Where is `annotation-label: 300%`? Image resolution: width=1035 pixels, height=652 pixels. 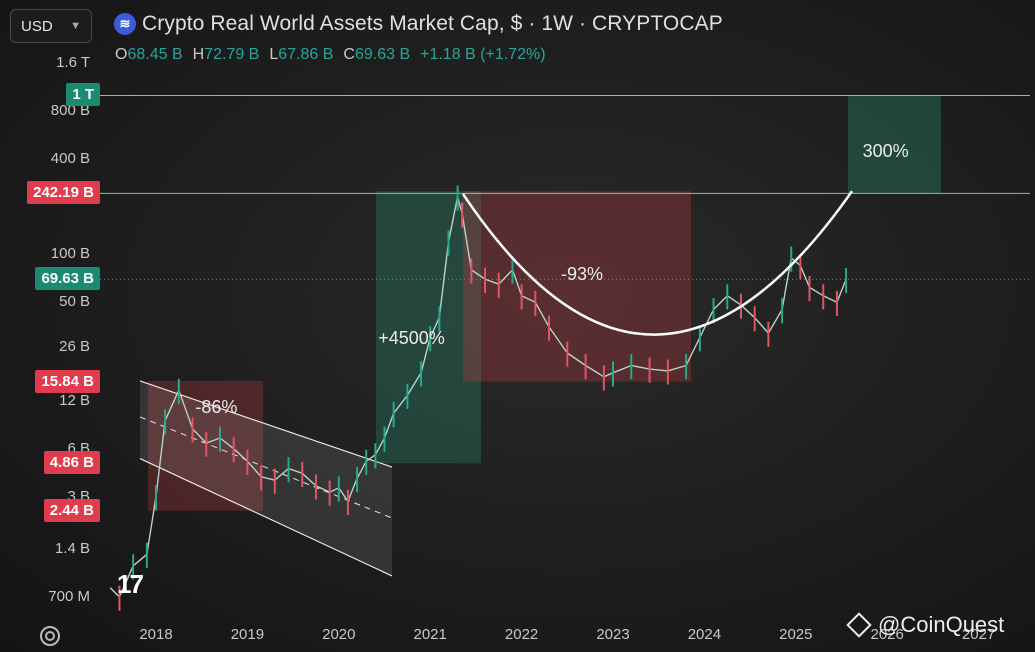
annotation-label: 300% is located at coordinates (885, 150).